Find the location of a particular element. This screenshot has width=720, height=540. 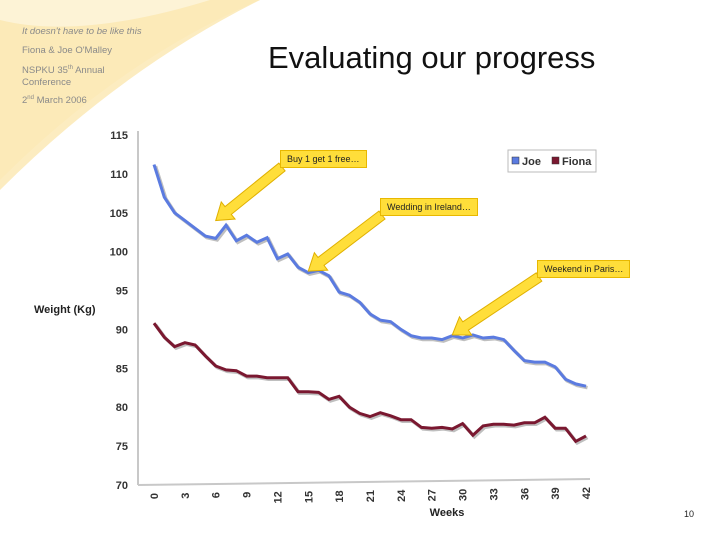

y-tick-label: 95 is located at coordinates (122, 292).